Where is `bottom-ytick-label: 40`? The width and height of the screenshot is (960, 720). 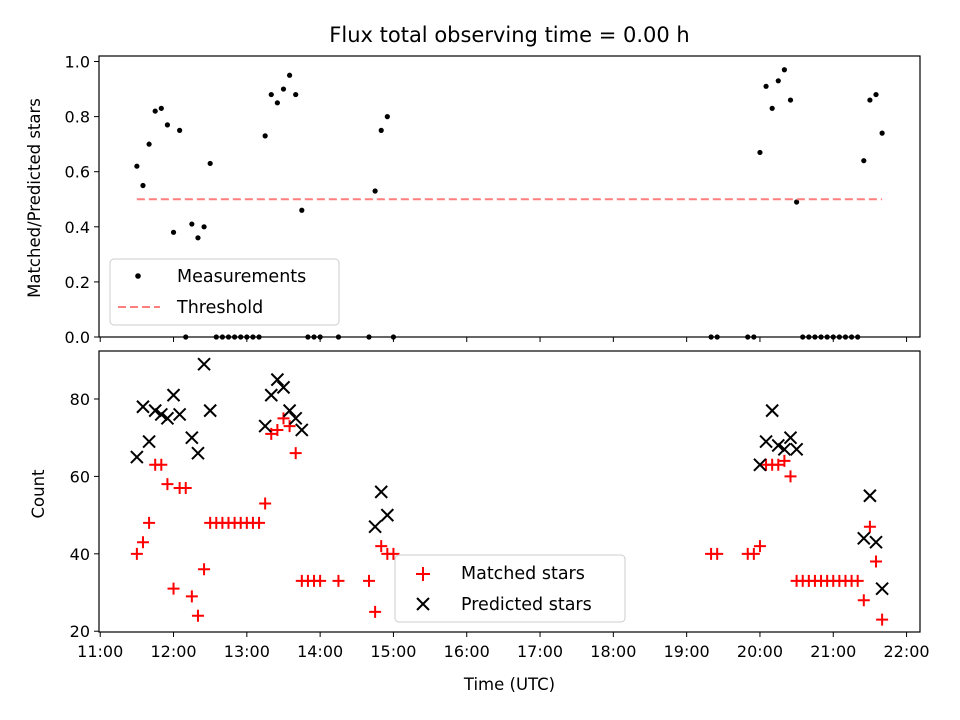
bottom-ytick-label: 40 is located at coordinates (80, 554).